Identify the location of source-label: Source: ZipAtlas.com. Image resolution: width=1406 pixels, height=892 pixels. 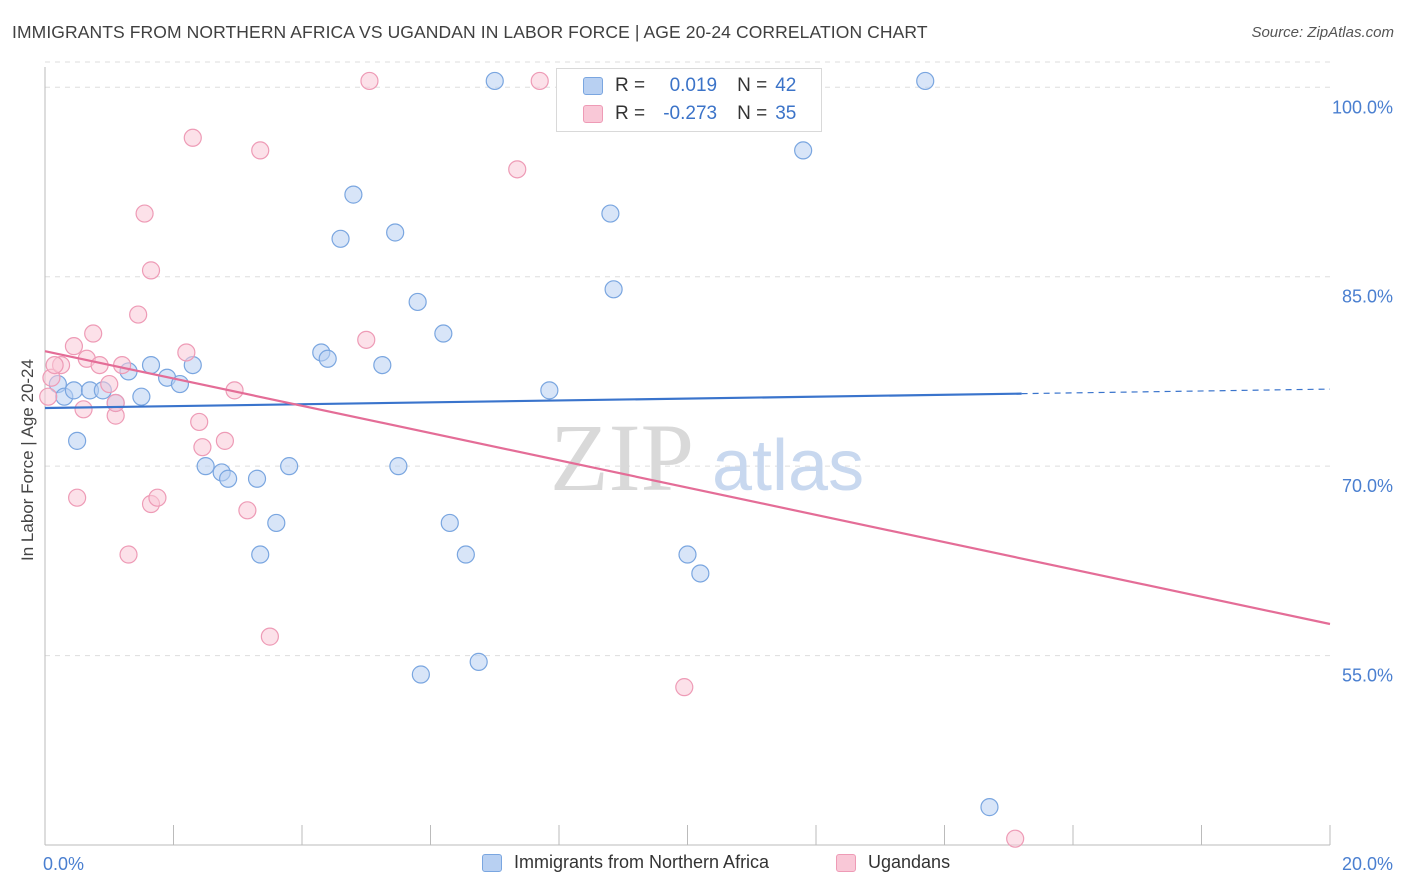
(1322, 32).